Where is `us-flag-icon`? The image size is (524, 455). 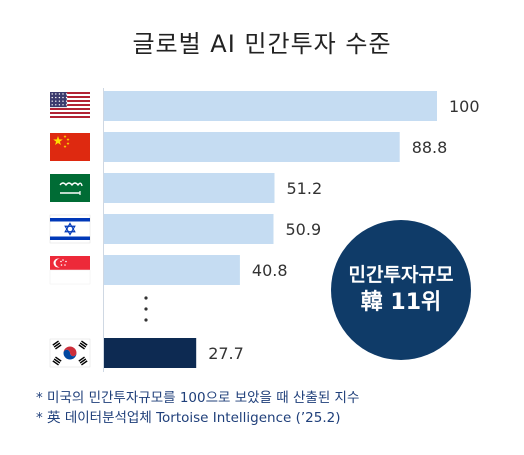 us-flag-icon is located at coordinates (70, 106).